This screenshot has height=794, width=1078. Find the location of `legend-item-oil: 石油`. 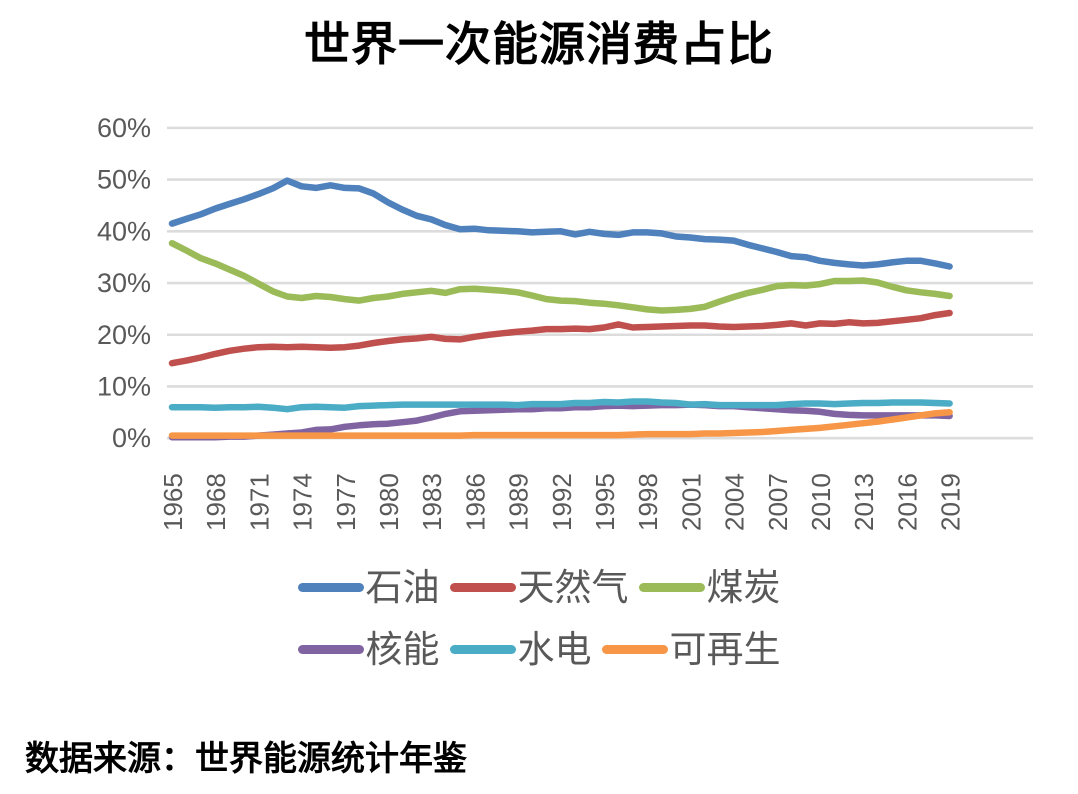

legend-item-oil: 石油 is located at coordinates (368, 587).